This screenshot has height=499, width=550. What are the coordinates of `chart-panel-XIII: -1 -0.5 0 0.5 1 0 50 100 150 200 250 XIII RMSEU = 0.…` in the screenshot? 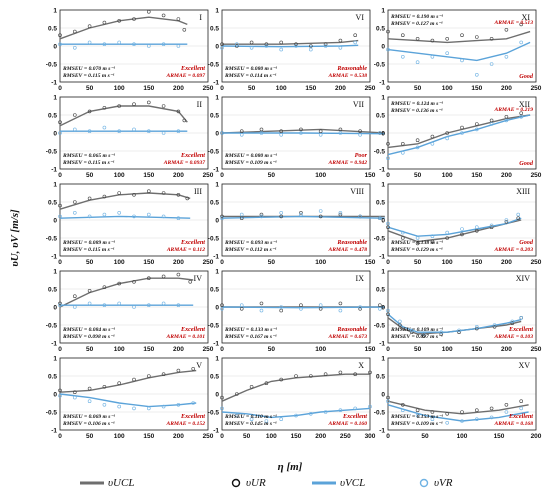 It's located at (458, 223).